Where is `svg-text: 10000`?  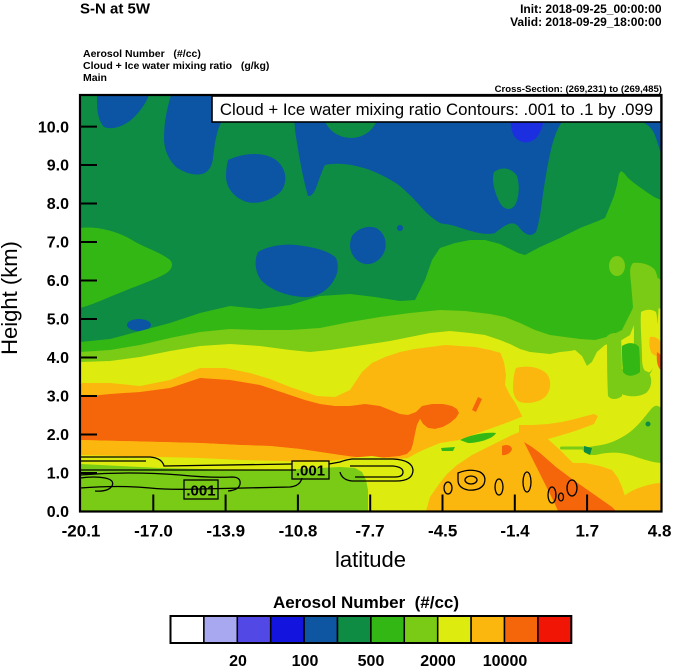
svg-text: 10000 is located at coordinates (505, 660).